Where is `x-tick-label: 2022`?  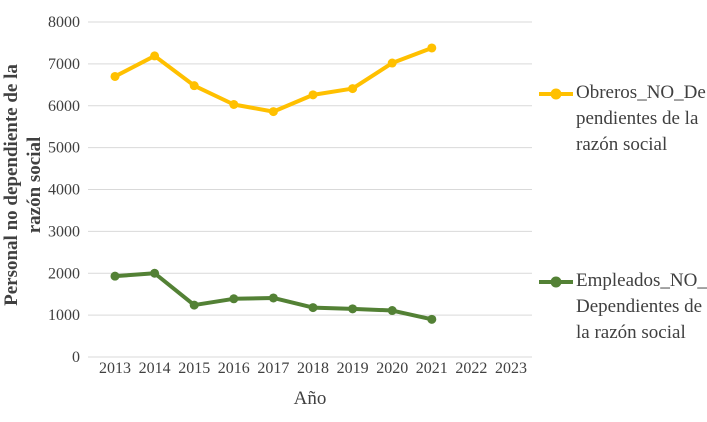 x-tick-label: 2022 is located at coordinates (471, 368).